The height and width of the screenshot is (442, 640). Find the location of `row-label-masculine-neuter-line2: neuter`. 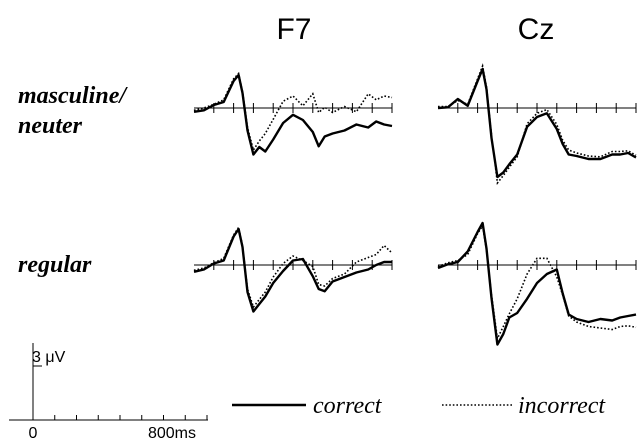

row-label-masculine-neuter-line2: neuter is located at coordinates (50, 126).